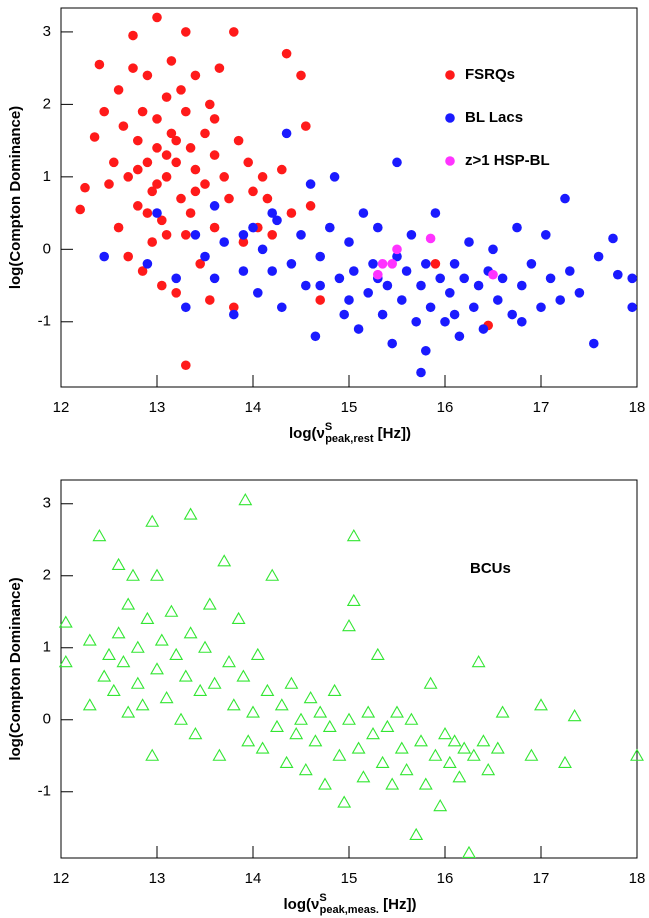  I want to click on x-tick-label: 16, so click(445, 407).